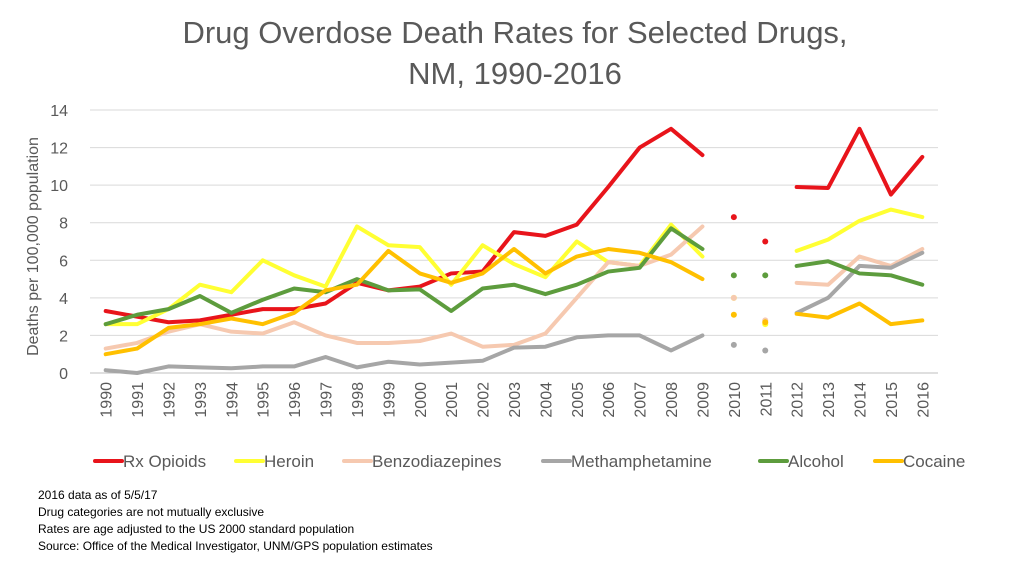 This screenshot has width=1024, height=576. Describe the element at coordinates (765, 275) in the screenshot. I see `point-alcohol-2011` at that location.